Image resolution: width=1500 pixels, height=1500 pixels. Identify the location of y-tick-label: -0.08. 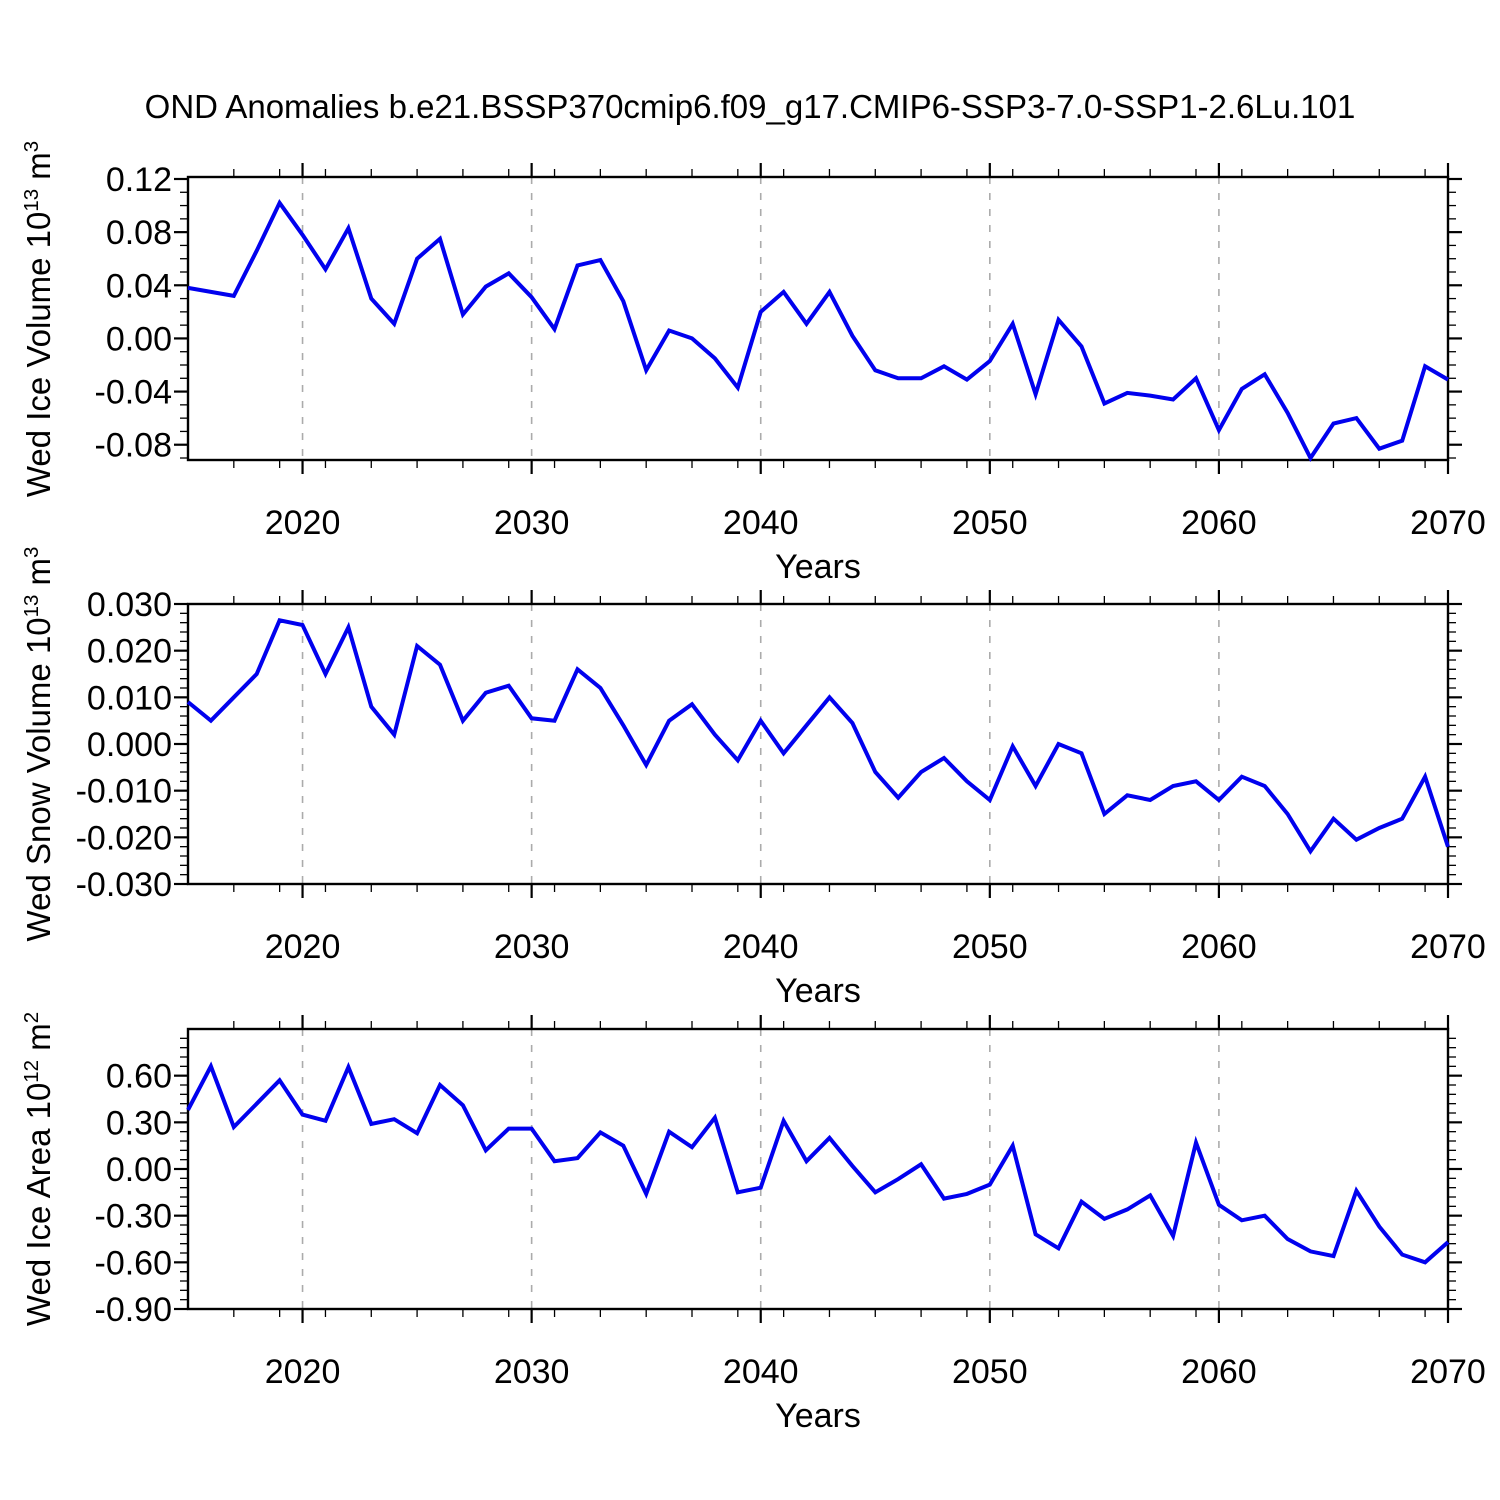
(134, 446).